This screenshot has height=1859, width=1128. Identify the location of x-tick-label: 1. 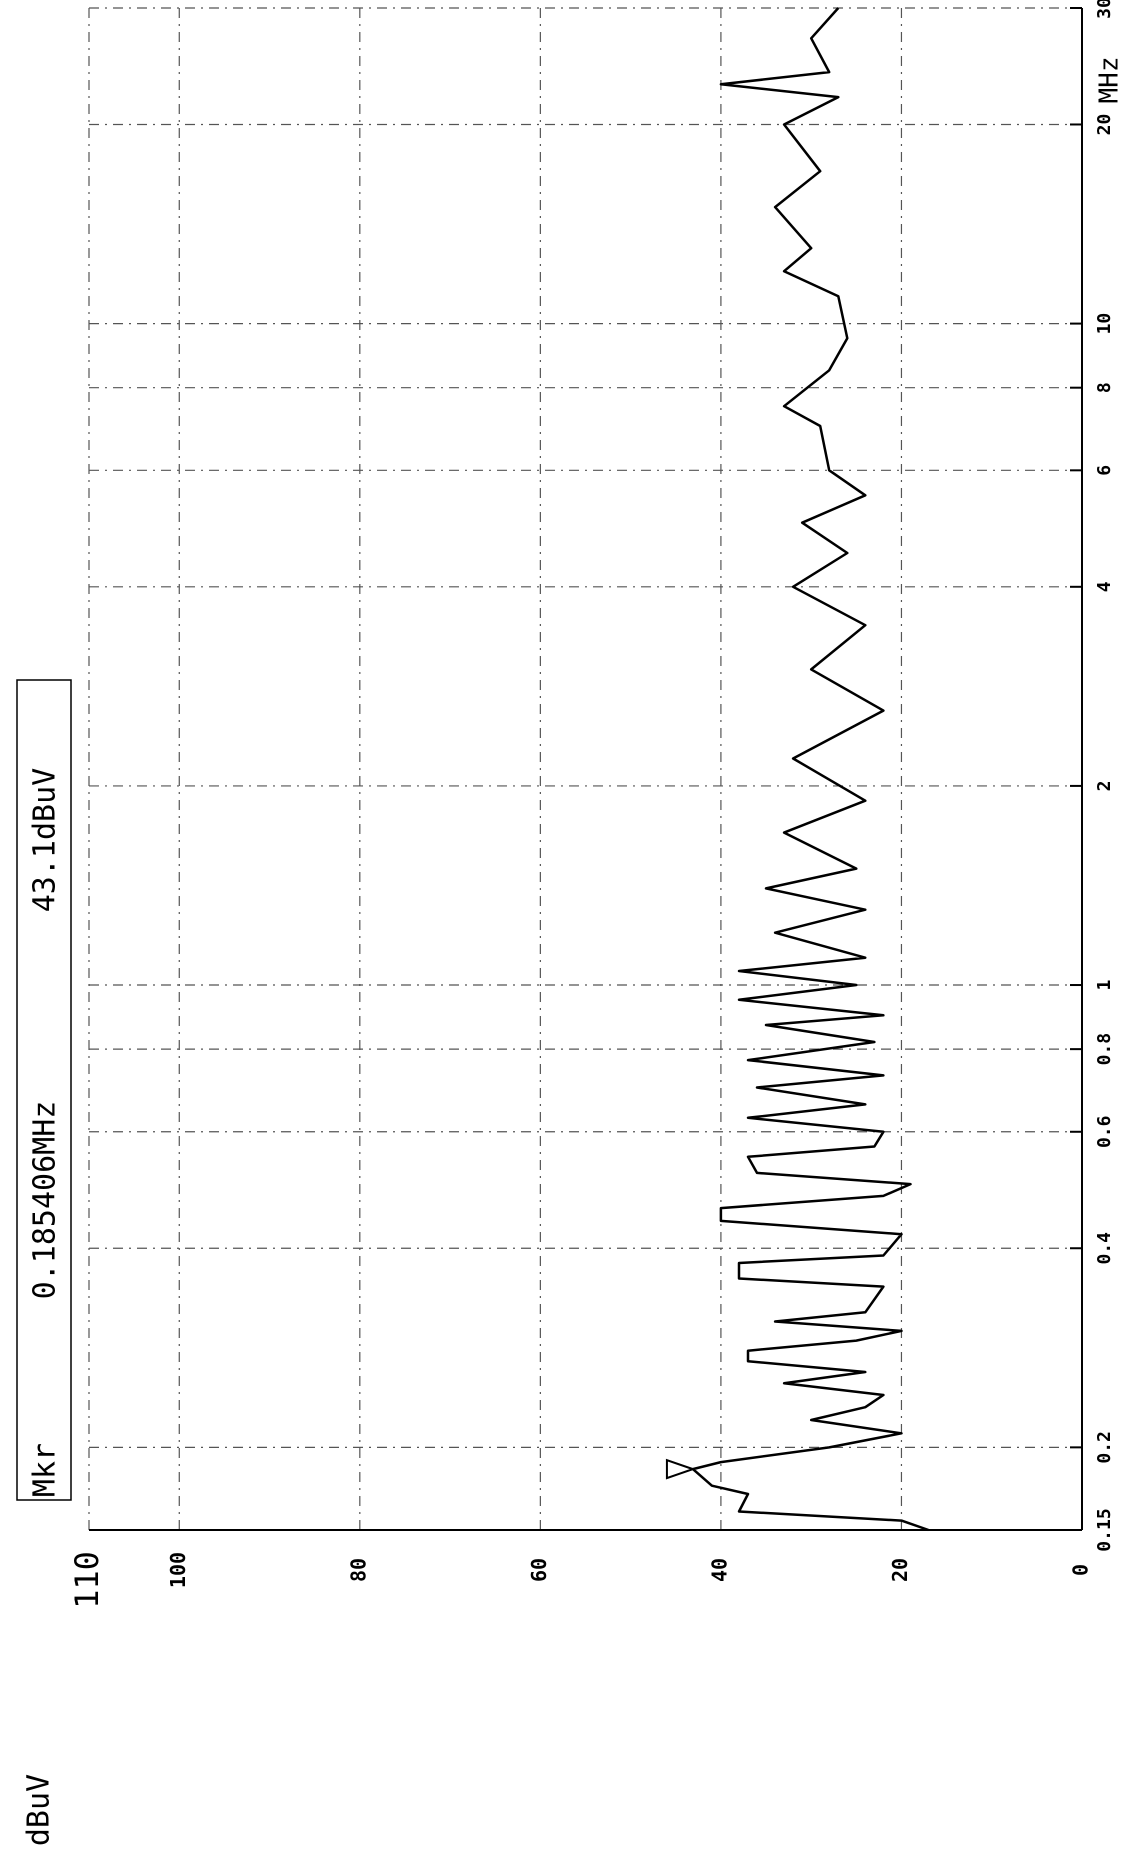
(1104, 985).